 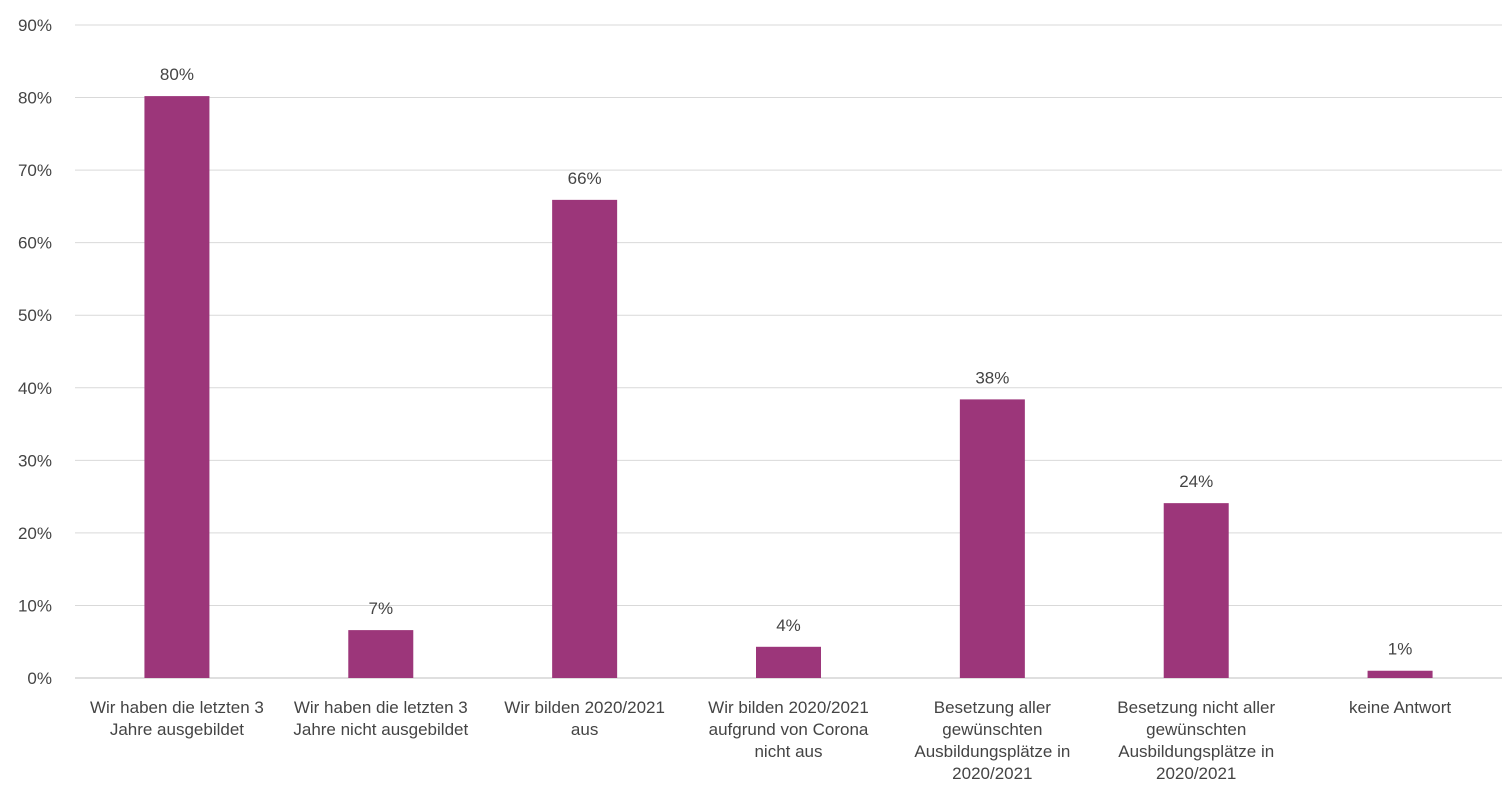 What do you see at coordinates (993, 707) in the screenshot?
I see `category-label-line: Besetzung aller` at bounding box center [993, 707].